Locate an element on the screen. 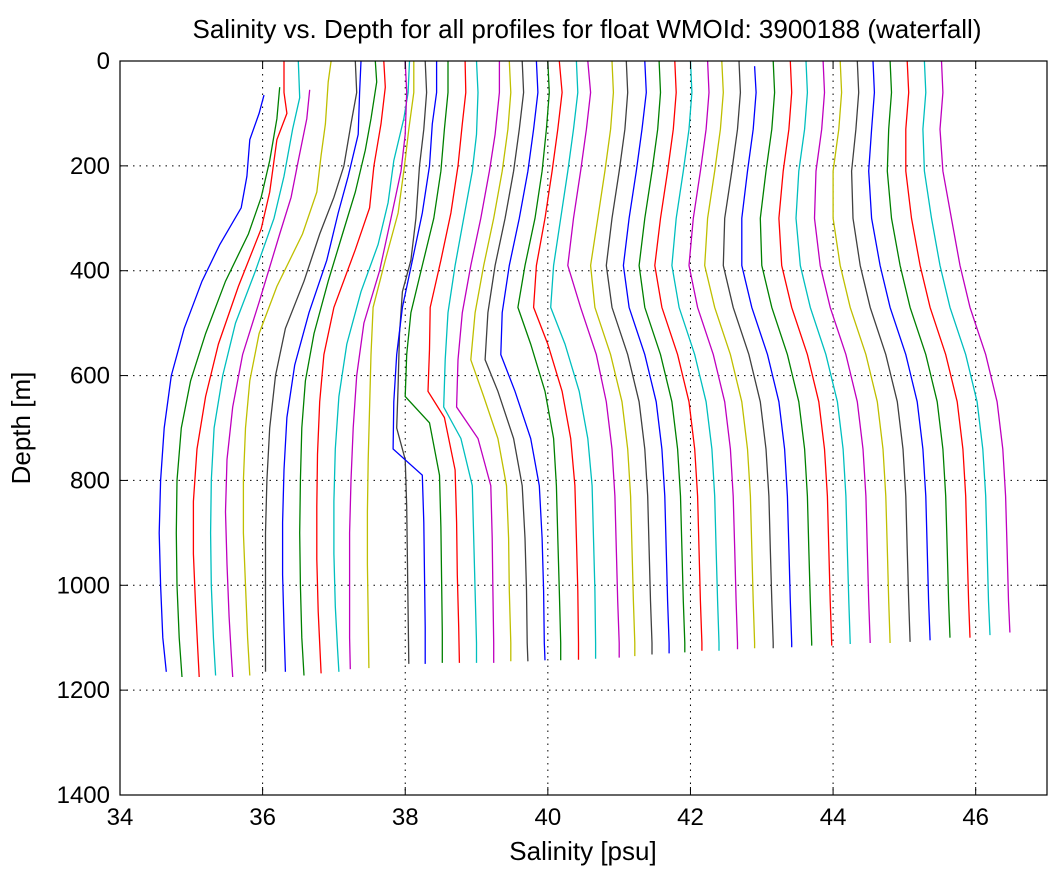 The height and width of the screenshot is (871, 1056). x-axis-label: Salinity [psu] is located at coordinates (582, 851).